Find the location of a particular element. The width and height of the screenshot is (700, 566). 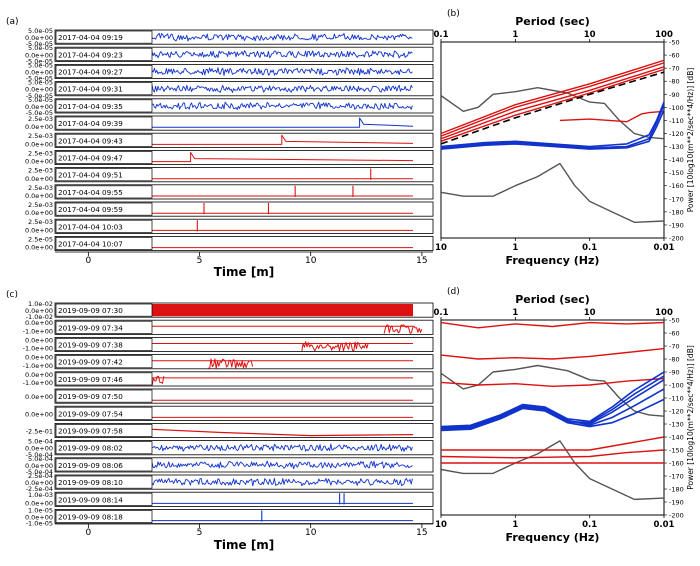

trace-burst is located at coordinates (403, 329).